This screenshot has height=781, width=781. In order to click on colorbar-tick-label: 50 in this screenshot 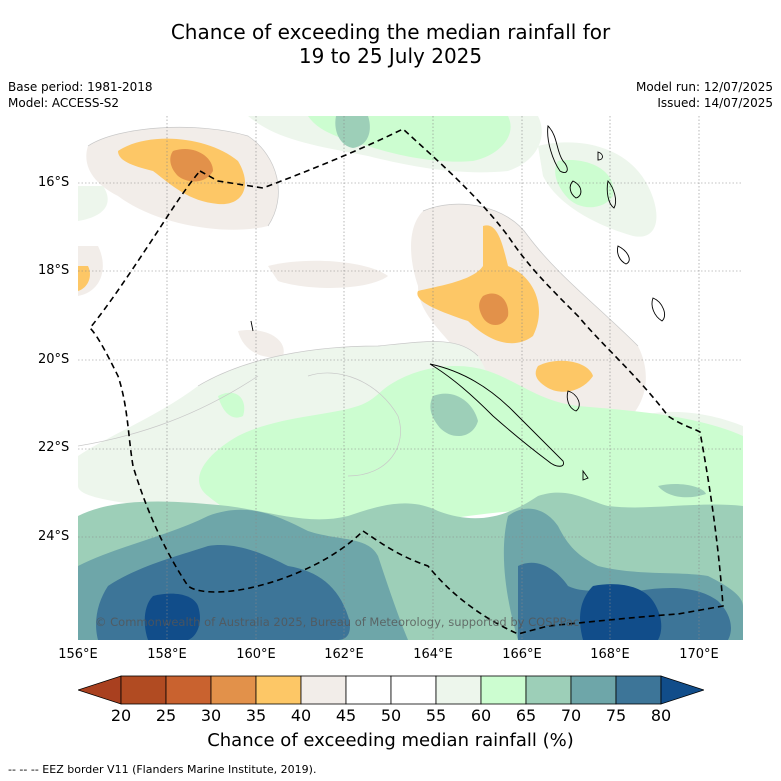, I will do `click(391, 715)`.